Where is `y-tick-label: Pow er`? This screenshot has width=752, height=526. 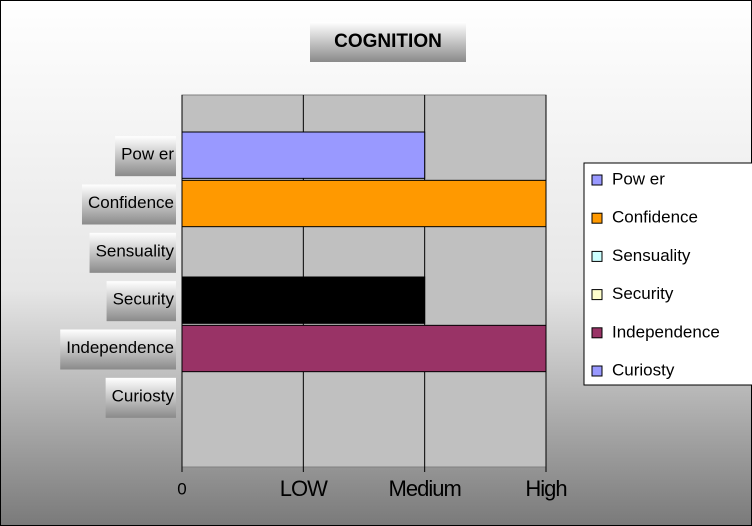 y-tick-label: Pow er is located at coordinates (147, 154).